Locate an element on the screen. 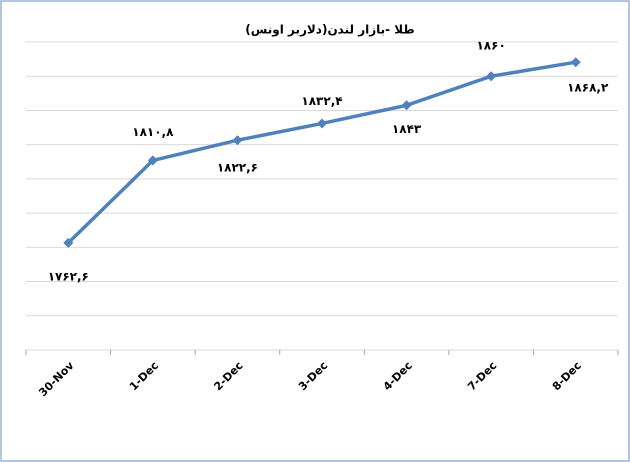 Image resolution: width=630 pixels, height=462 pixels. data-label: ۱۸۶۰ is located at coordinates (490, 46).